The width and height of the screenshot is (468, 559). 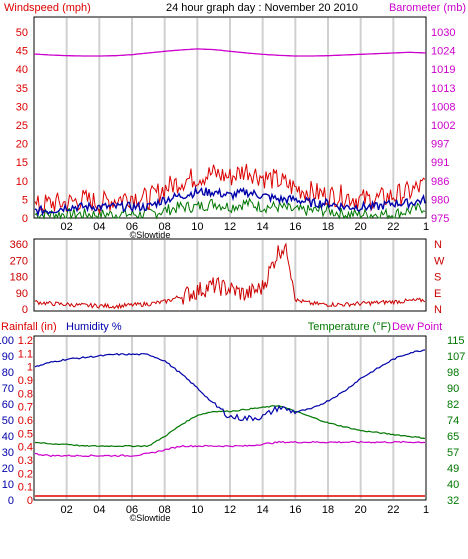 What do you see at coordinates (99, 510) in the screenshot?
I see `temp-panel-x-tick: 04` at bounding box center [99, 510].